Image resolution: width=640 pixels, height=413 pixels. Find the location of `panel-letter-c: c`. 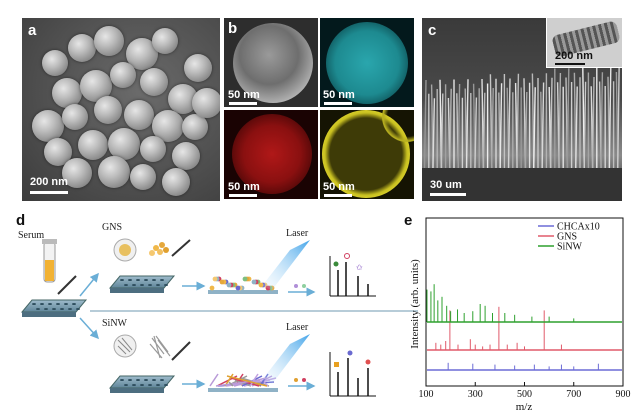

panel-letter-c: c is located at coordinates (432, 30).